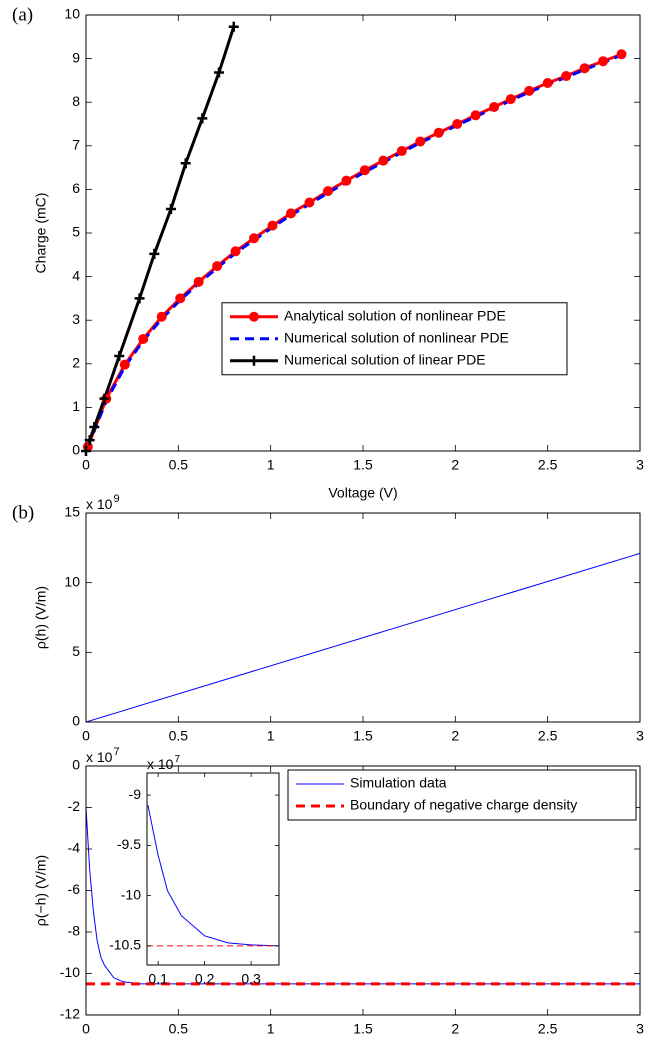  What do you see at coordinates (129, 844) in the screenshot?
I see `y-tick-label: -9.5` at bounding box center [129, 844].